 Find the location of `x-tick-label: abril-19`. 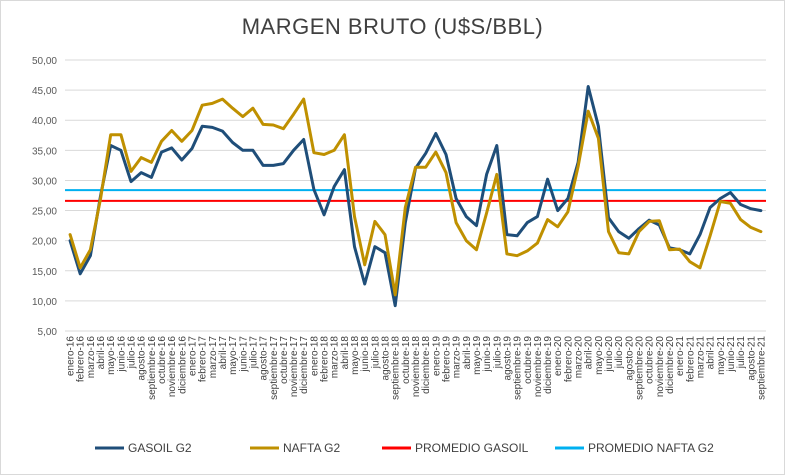

x-tick-label: abril-19 is located at coordinates (467, 353).